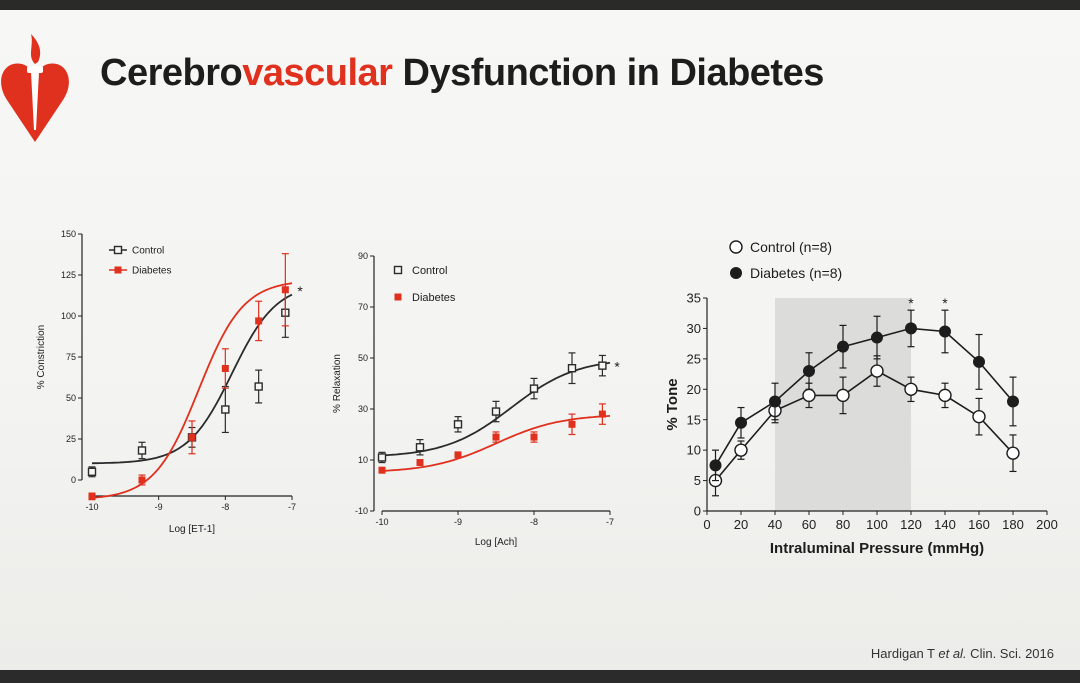 The width and height of the screenshot is (1080, 683). What do you see at coordinates (73, 480) in the screenshot?
I see `y-tick-label: 0` at bounding box center [73, 480].